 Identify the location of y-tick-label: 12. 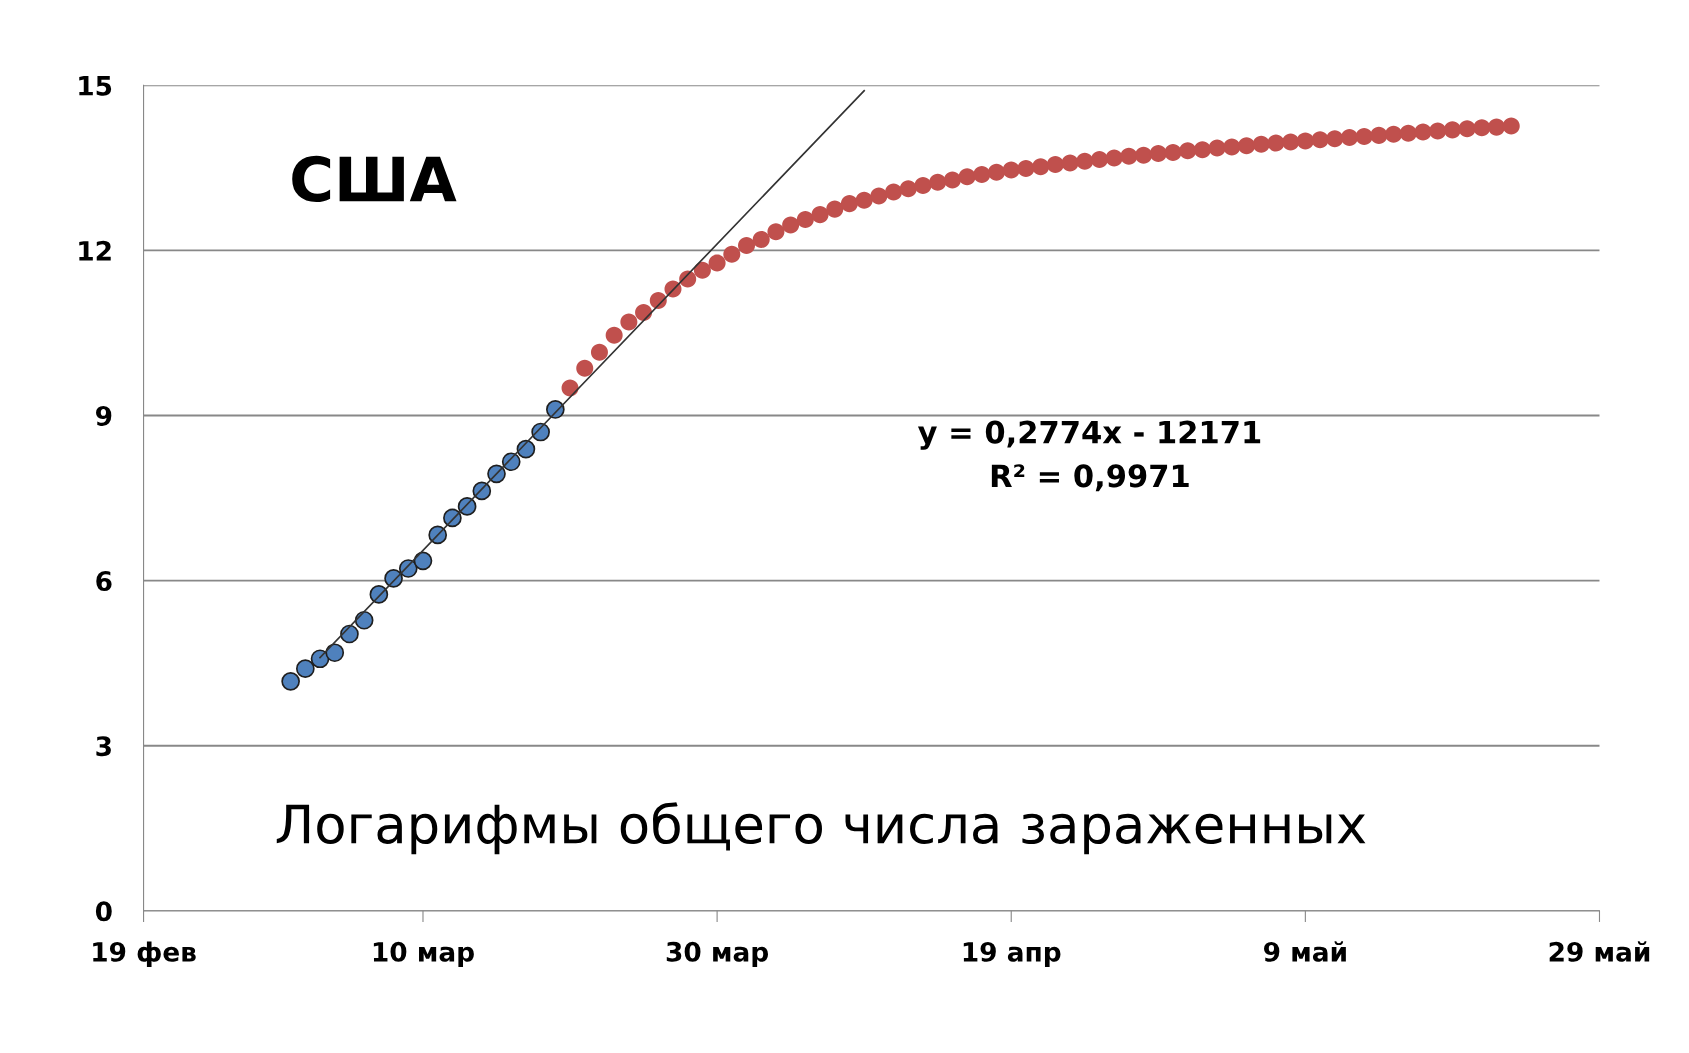
(95, 250).